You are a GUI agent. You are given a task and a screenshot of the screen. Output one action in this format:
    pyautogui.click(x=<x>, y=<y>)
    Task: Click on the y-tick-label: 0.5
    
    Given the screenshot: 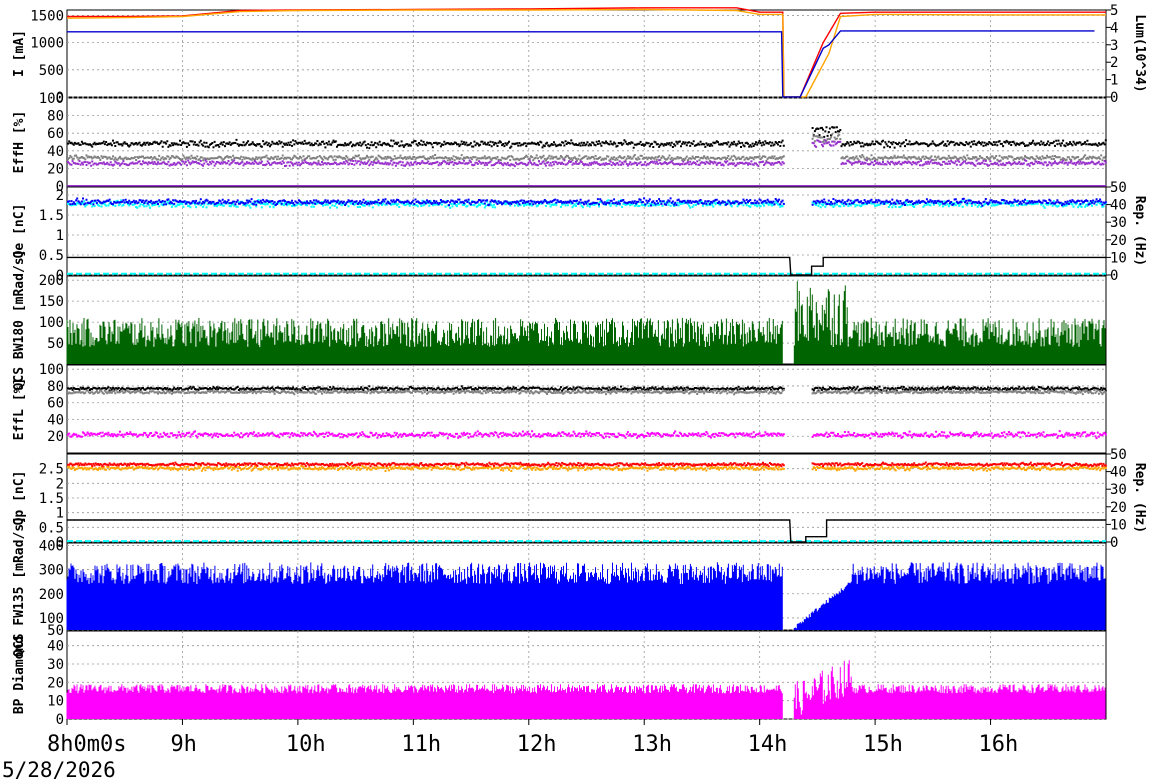 What is the action you would take?
    pyautogui.click(x=51, y=528)
    